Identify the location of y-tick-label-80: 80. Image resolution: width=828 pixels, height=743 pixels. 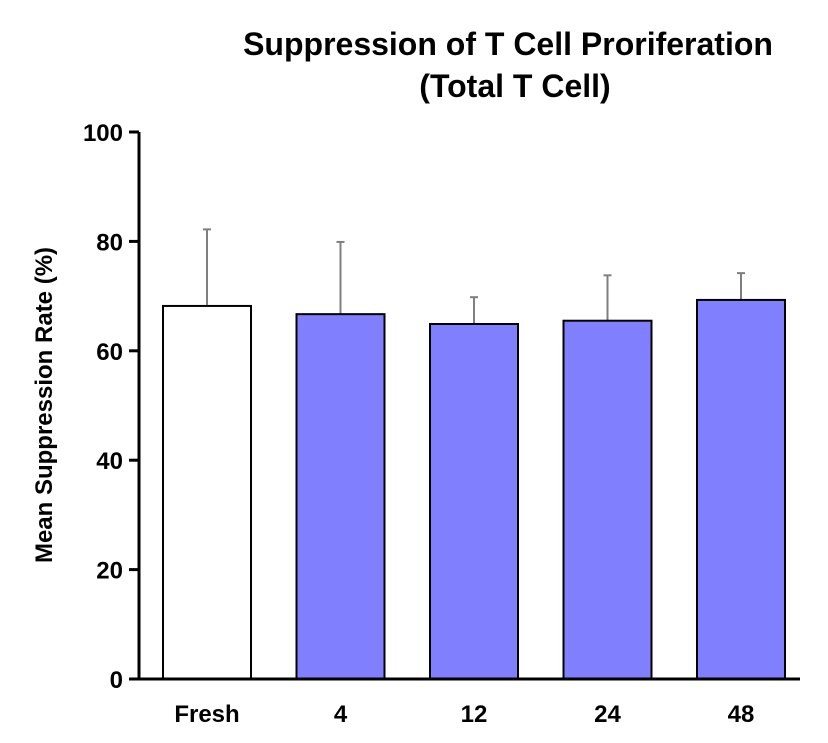
(109, 242).